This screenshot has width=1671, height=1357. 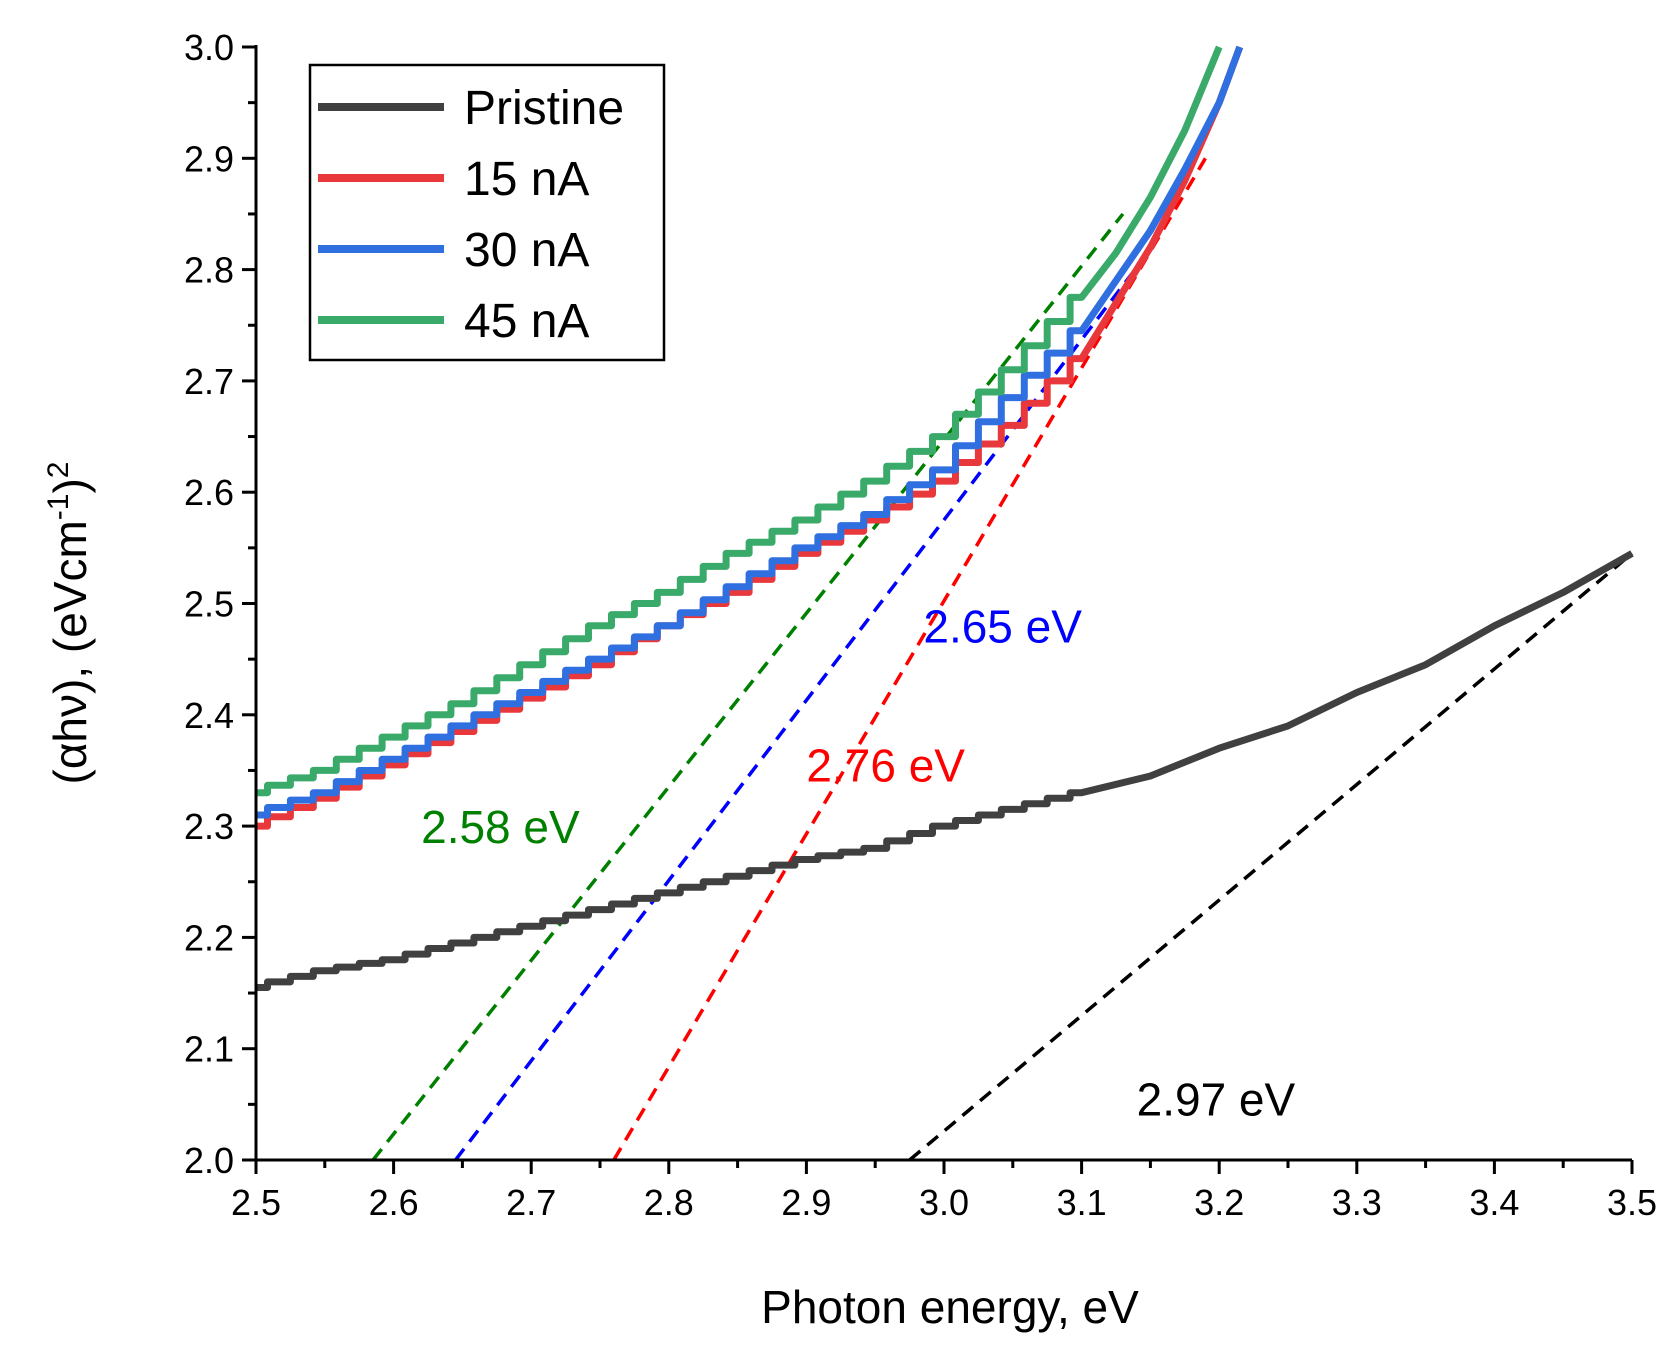 I want to click on annotation-label: 2.97 eV, so click(x=1216, y=1099).